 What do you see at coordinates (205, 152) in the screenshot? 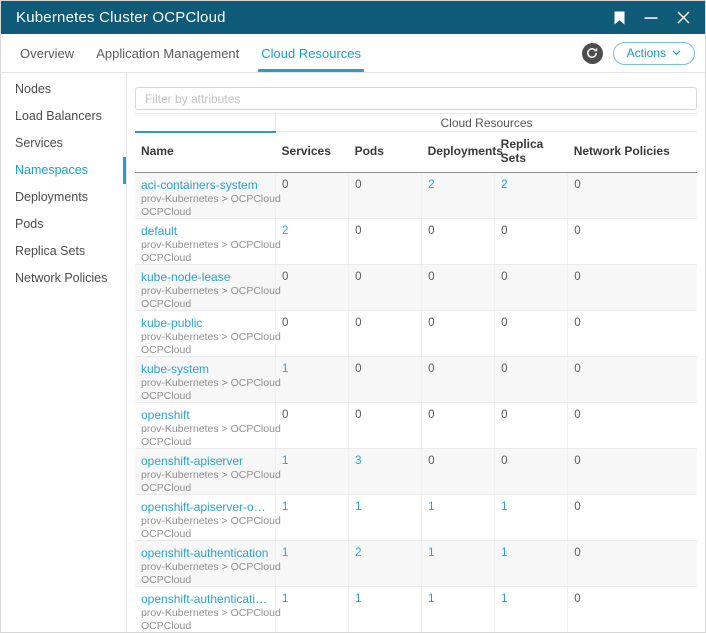
I see `column-header-name: Name` at bounding box center [205, 152].